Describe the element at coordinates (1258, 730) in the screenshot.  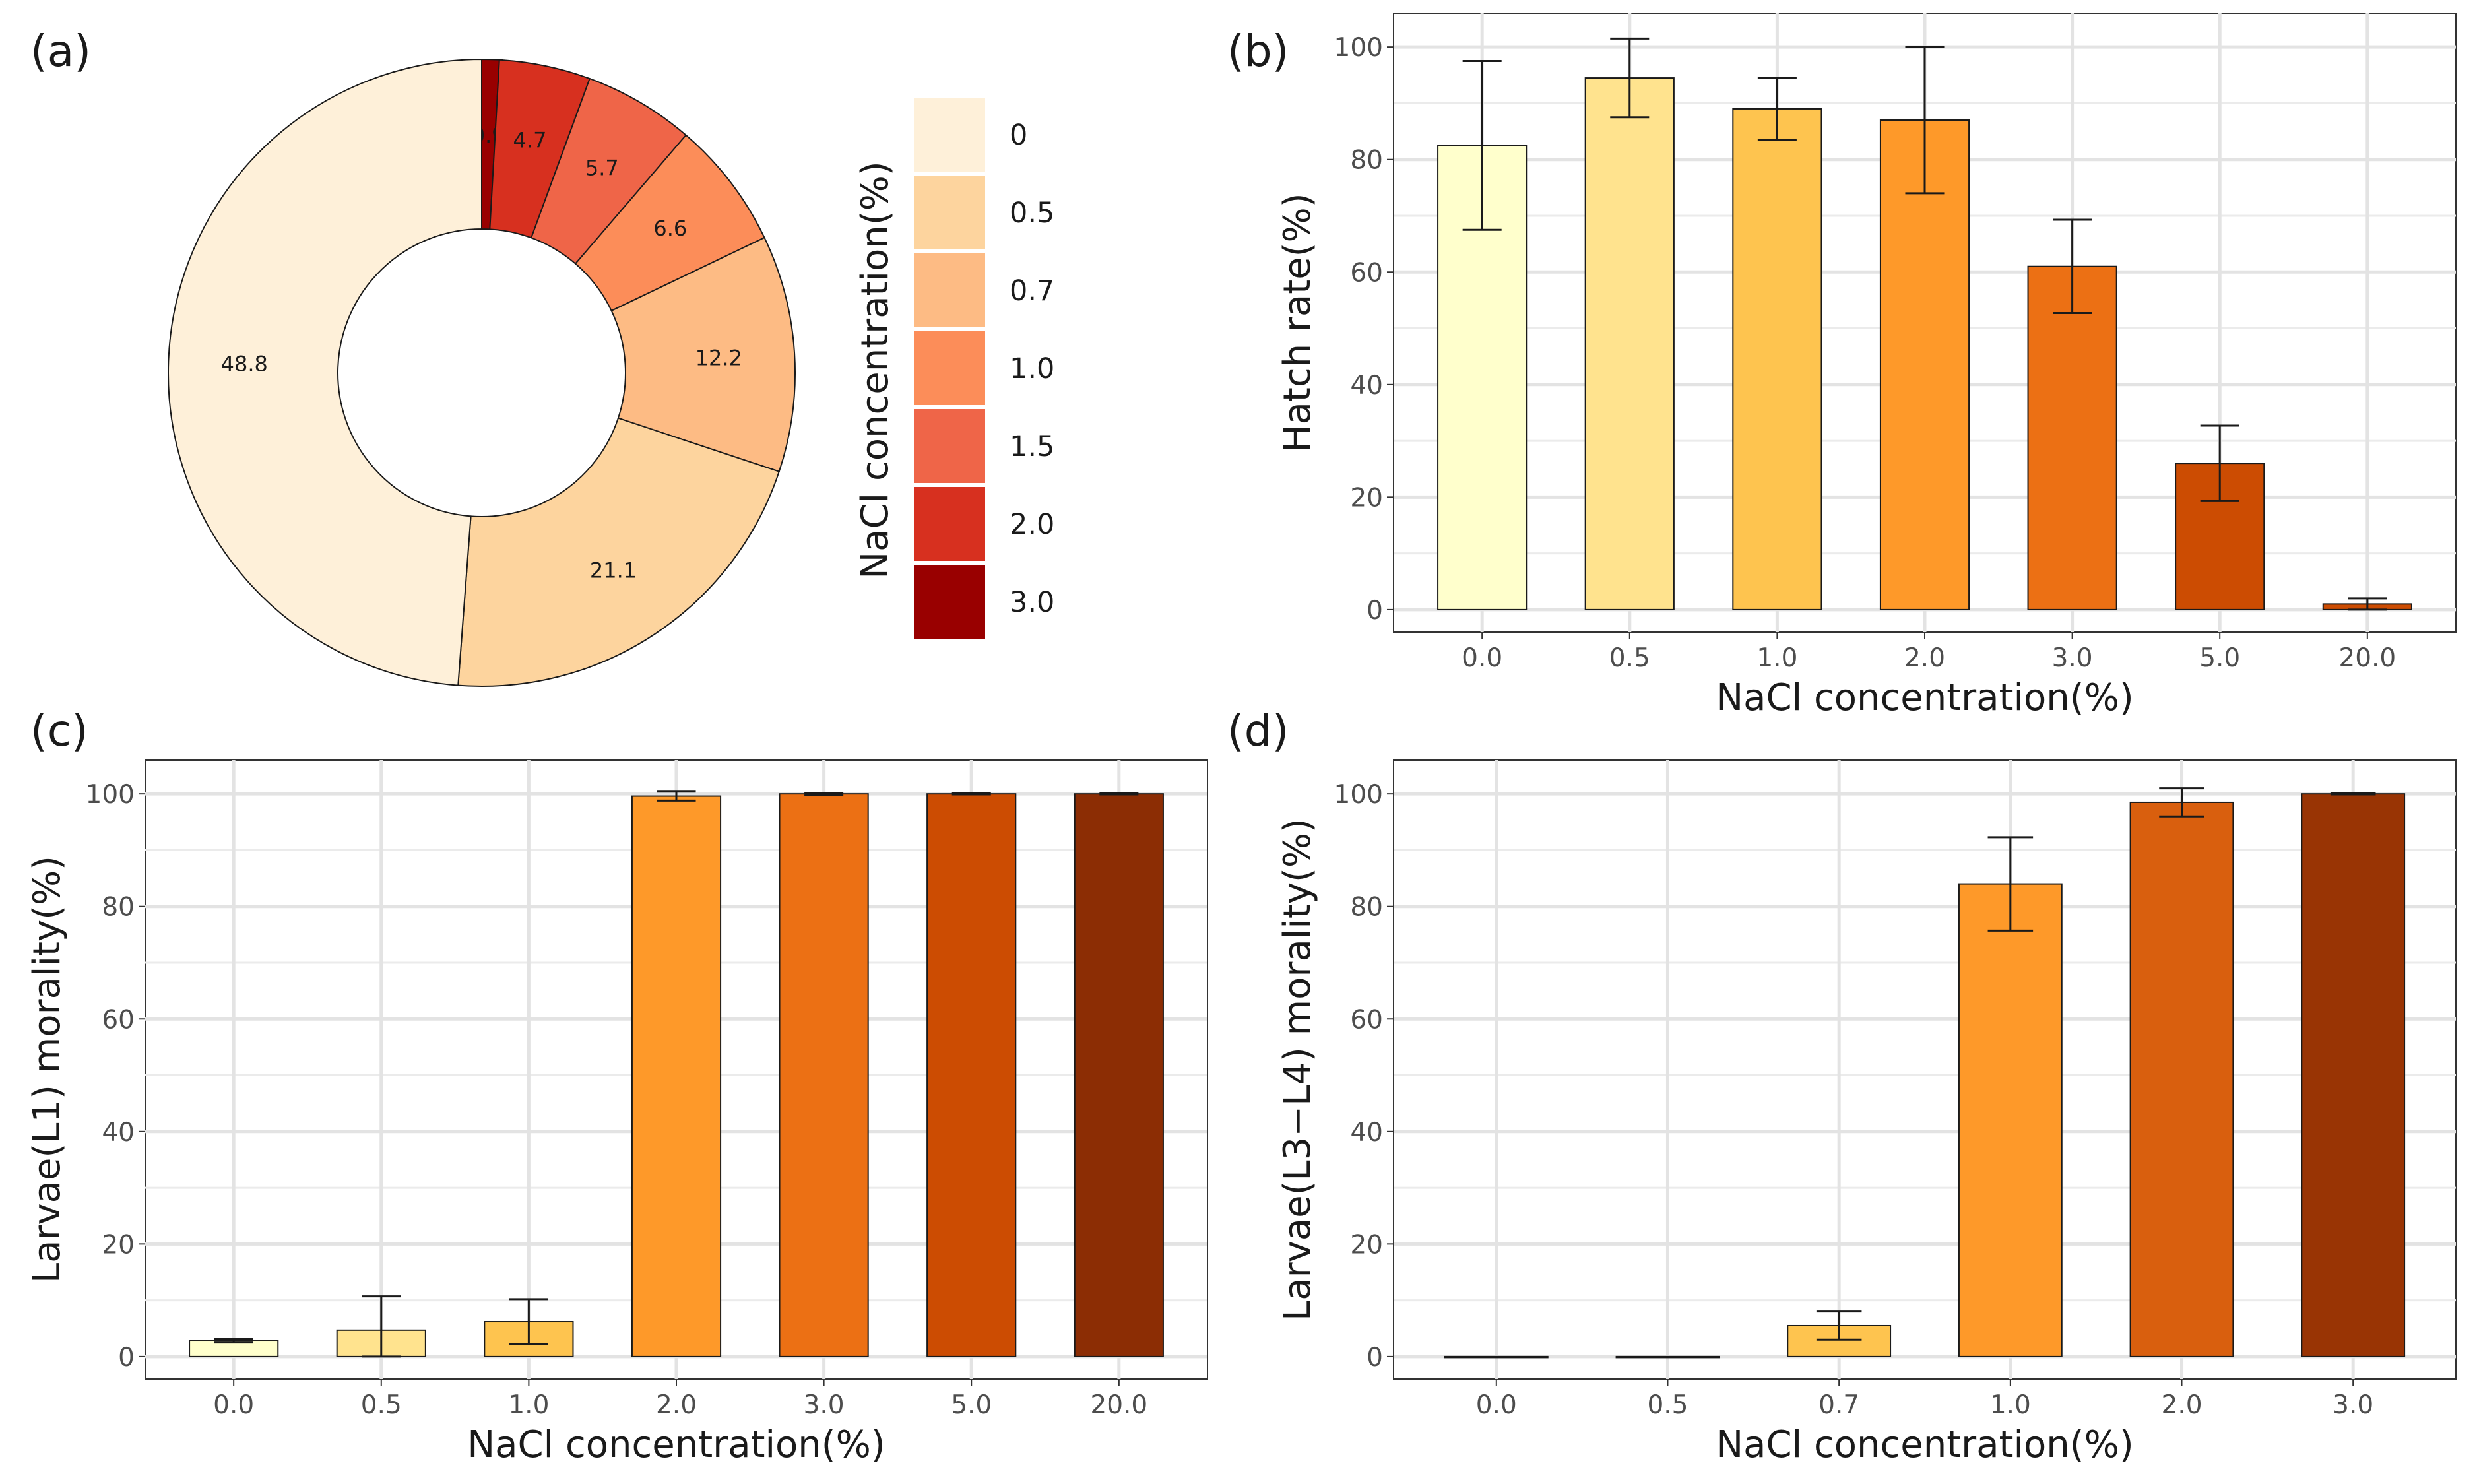
I see `panel-label-d: (d)` at that location.